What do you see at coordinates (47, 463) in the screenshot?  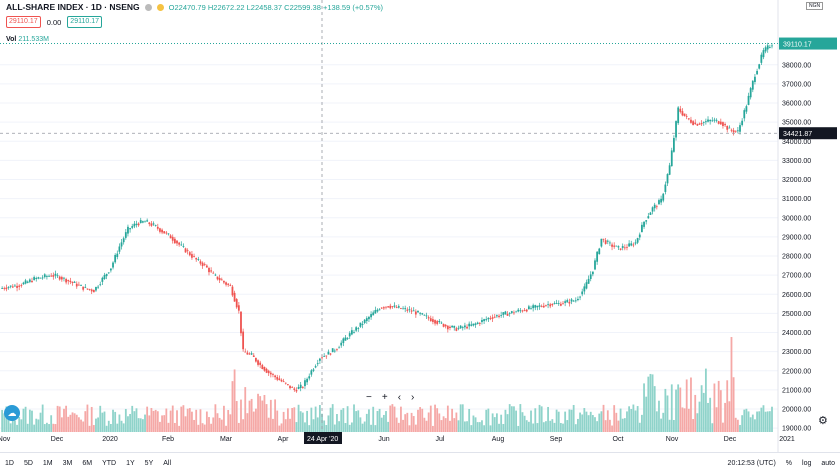 I see `range-1m: 1M` at bounding box center [47, 463].